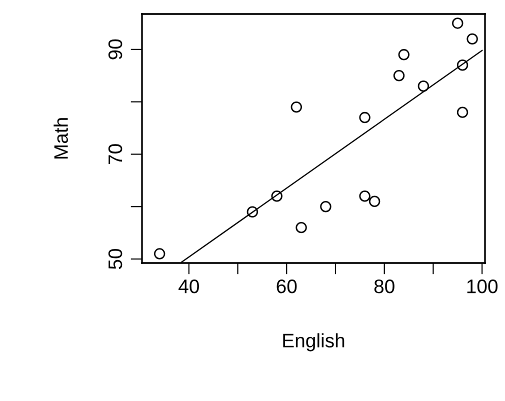  Describe the element at coordinates (482, 286) in the screenshot. I see `x-tick-label: 100` at that location.